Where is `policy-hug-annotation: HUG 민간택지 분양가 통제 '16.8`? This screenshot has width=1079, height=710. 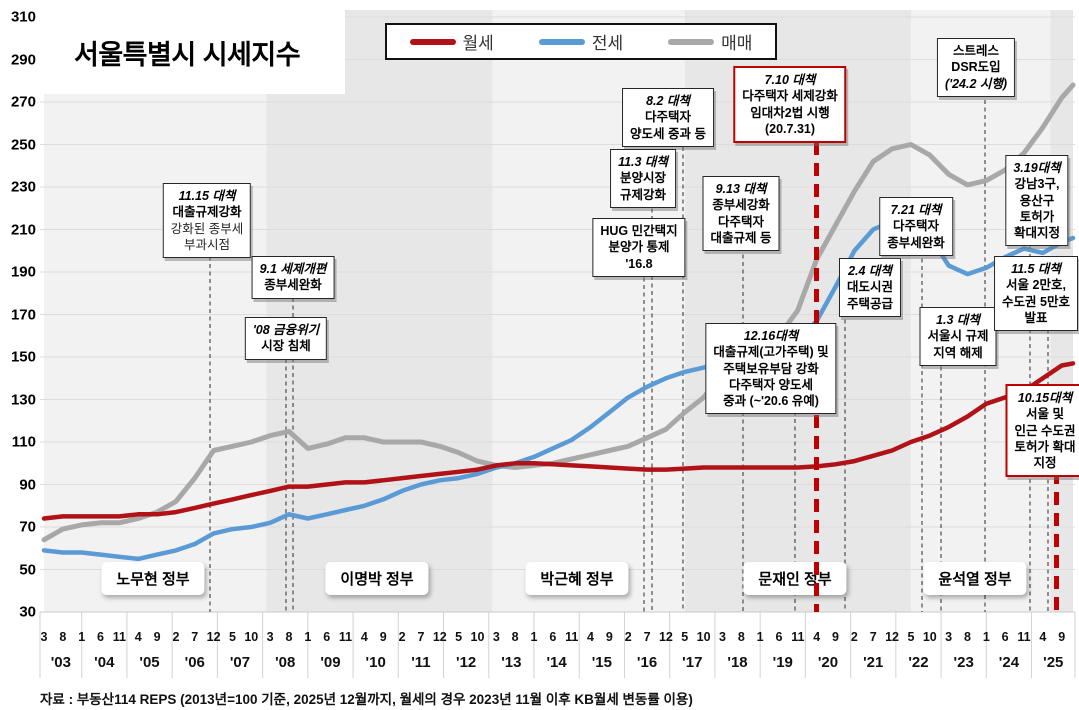 policy-hug-annotation: HUG 민간택지 분양가 통제 '16.8 is located at coordinates (639, 247).